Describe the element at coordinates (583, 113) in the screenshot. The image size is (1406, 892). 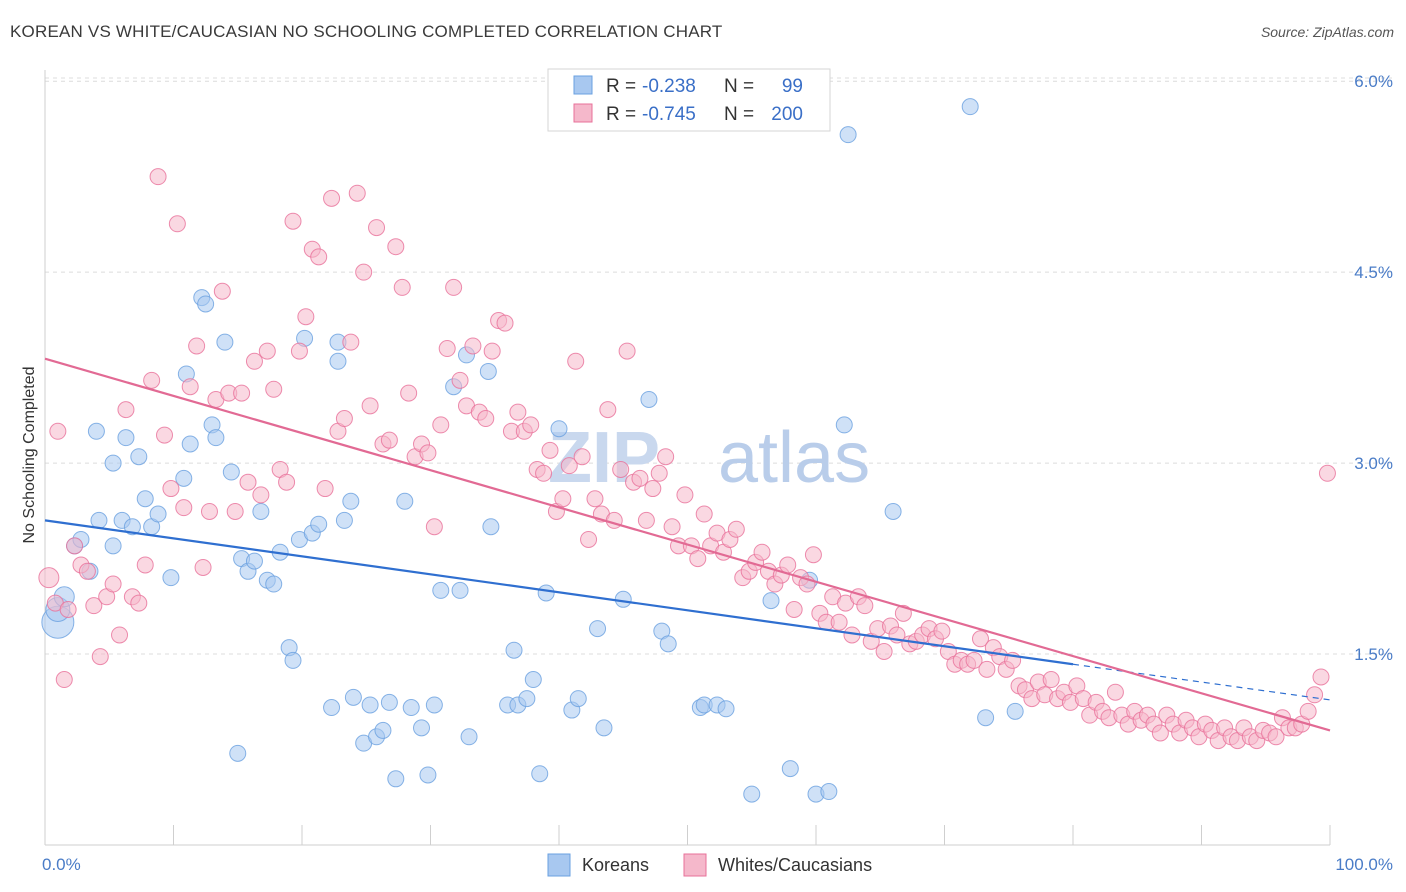
I see `stats-legend-swatch-whites` at that location.